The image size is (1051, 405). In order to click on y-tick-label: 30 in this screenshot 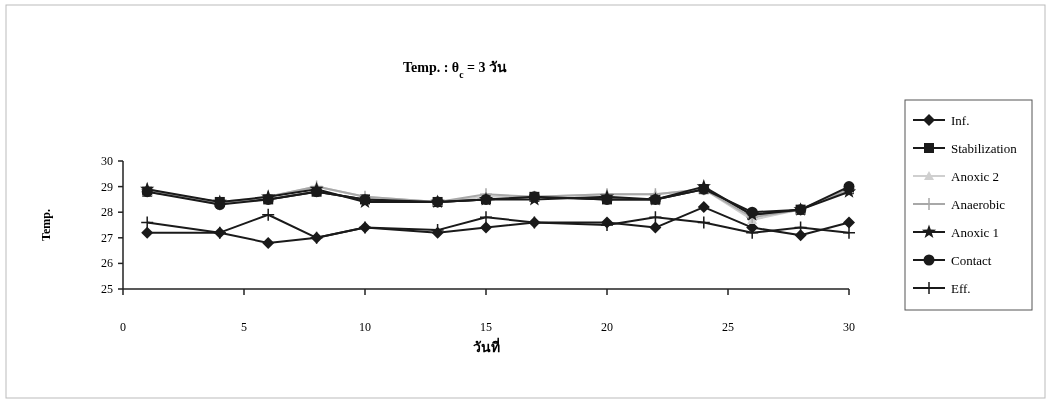, I will do `click(107, 161)`.